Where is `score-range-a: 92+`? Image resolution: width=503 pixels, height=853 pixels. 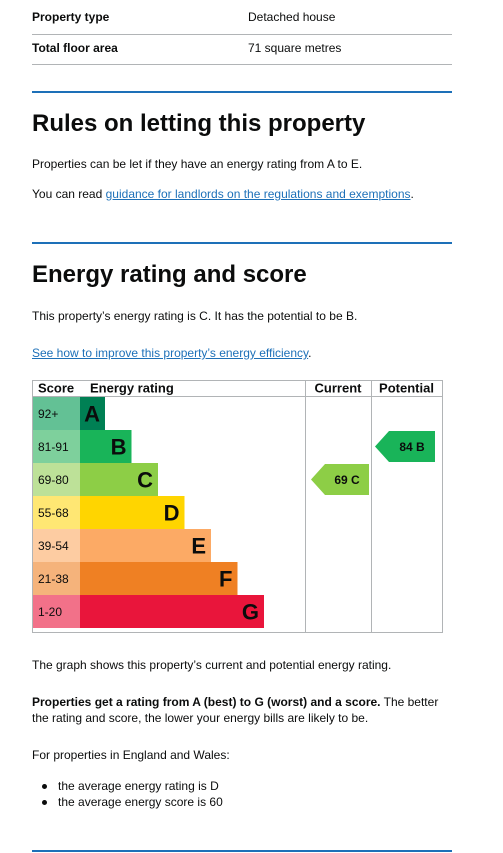 score-range-a: 92+ is located at coordinates (48, 414).